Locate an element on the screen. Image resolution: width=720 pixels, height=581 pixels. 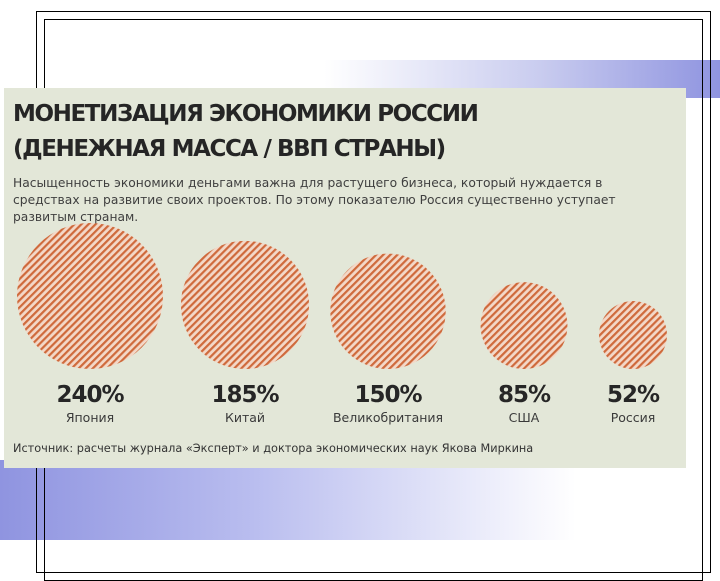
chart-title-line-1: МОНЕТИЗАЦИЯ ЭКОНОМИКИ РОССИИ is located at coordinates (246, 114).